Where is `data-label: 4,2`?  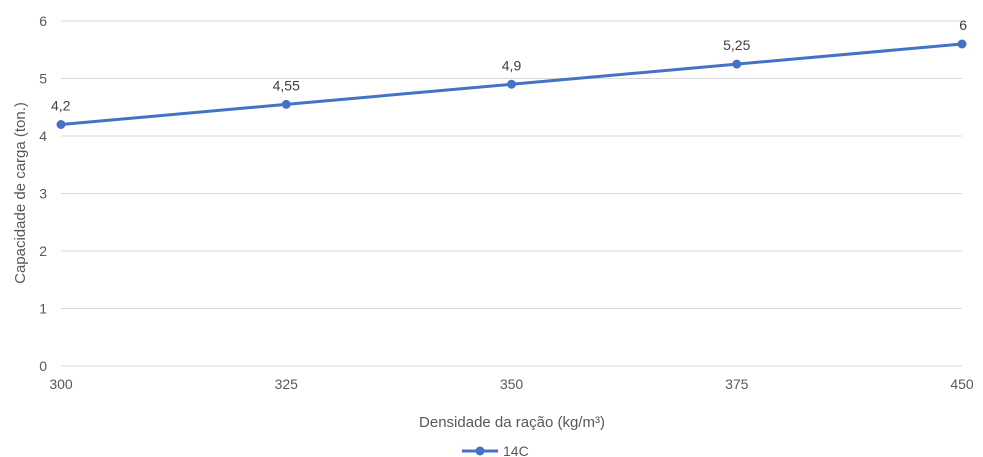
data-label: 4,2 is located at coordinates (61, 106).